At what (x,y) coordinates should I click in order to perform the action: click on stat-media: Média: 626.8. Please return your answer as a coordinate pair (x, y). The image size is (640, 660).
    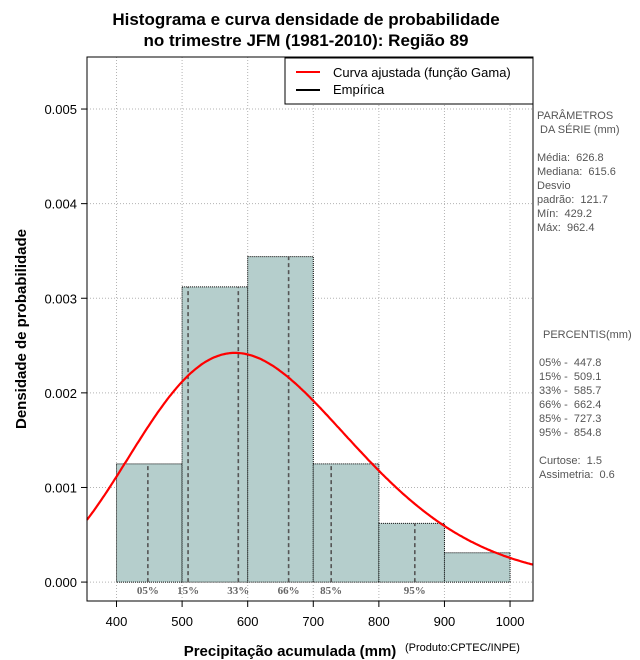
    Looking at the image, I should click on (570, 158).